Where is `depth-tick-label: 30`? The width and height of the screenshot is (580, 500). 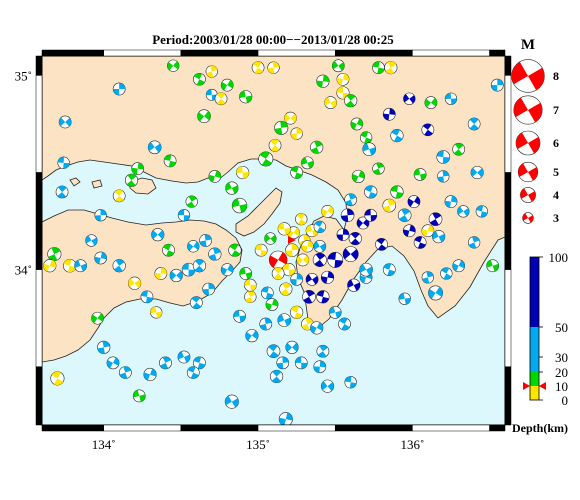
depth-tick-label: 30 is located at coordinates (561, 357).